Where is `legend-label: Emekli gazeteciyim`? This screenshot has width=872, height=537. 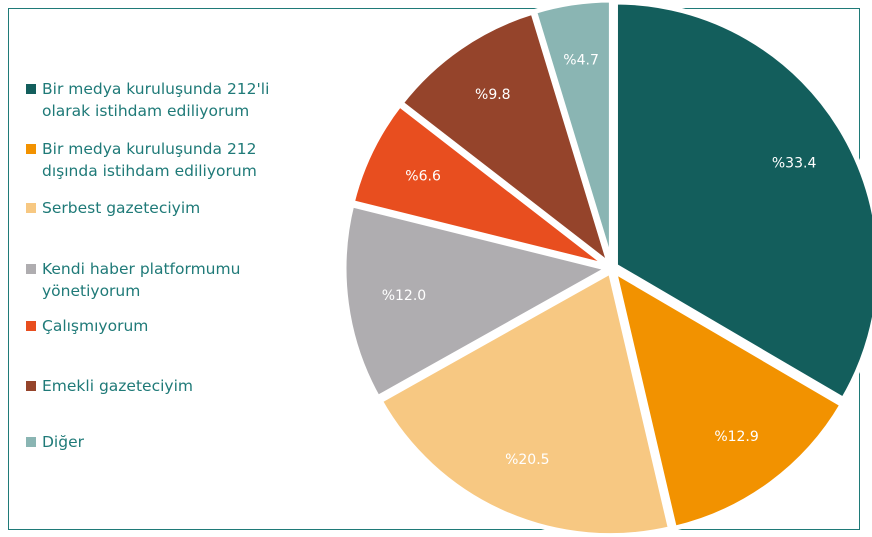
legend-label: Emekli gazeteciyim is located at coordinates (117, 386).